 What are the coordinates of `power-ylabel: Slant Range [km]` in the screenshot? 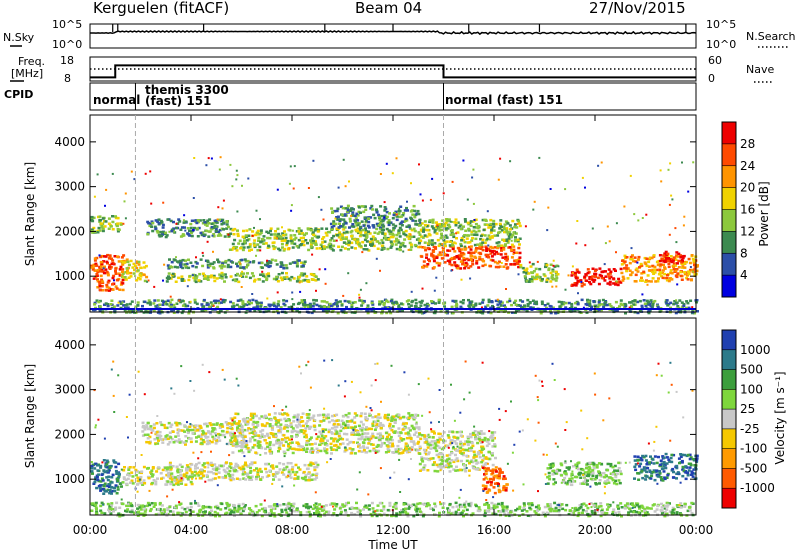 It's located at (30, 214).